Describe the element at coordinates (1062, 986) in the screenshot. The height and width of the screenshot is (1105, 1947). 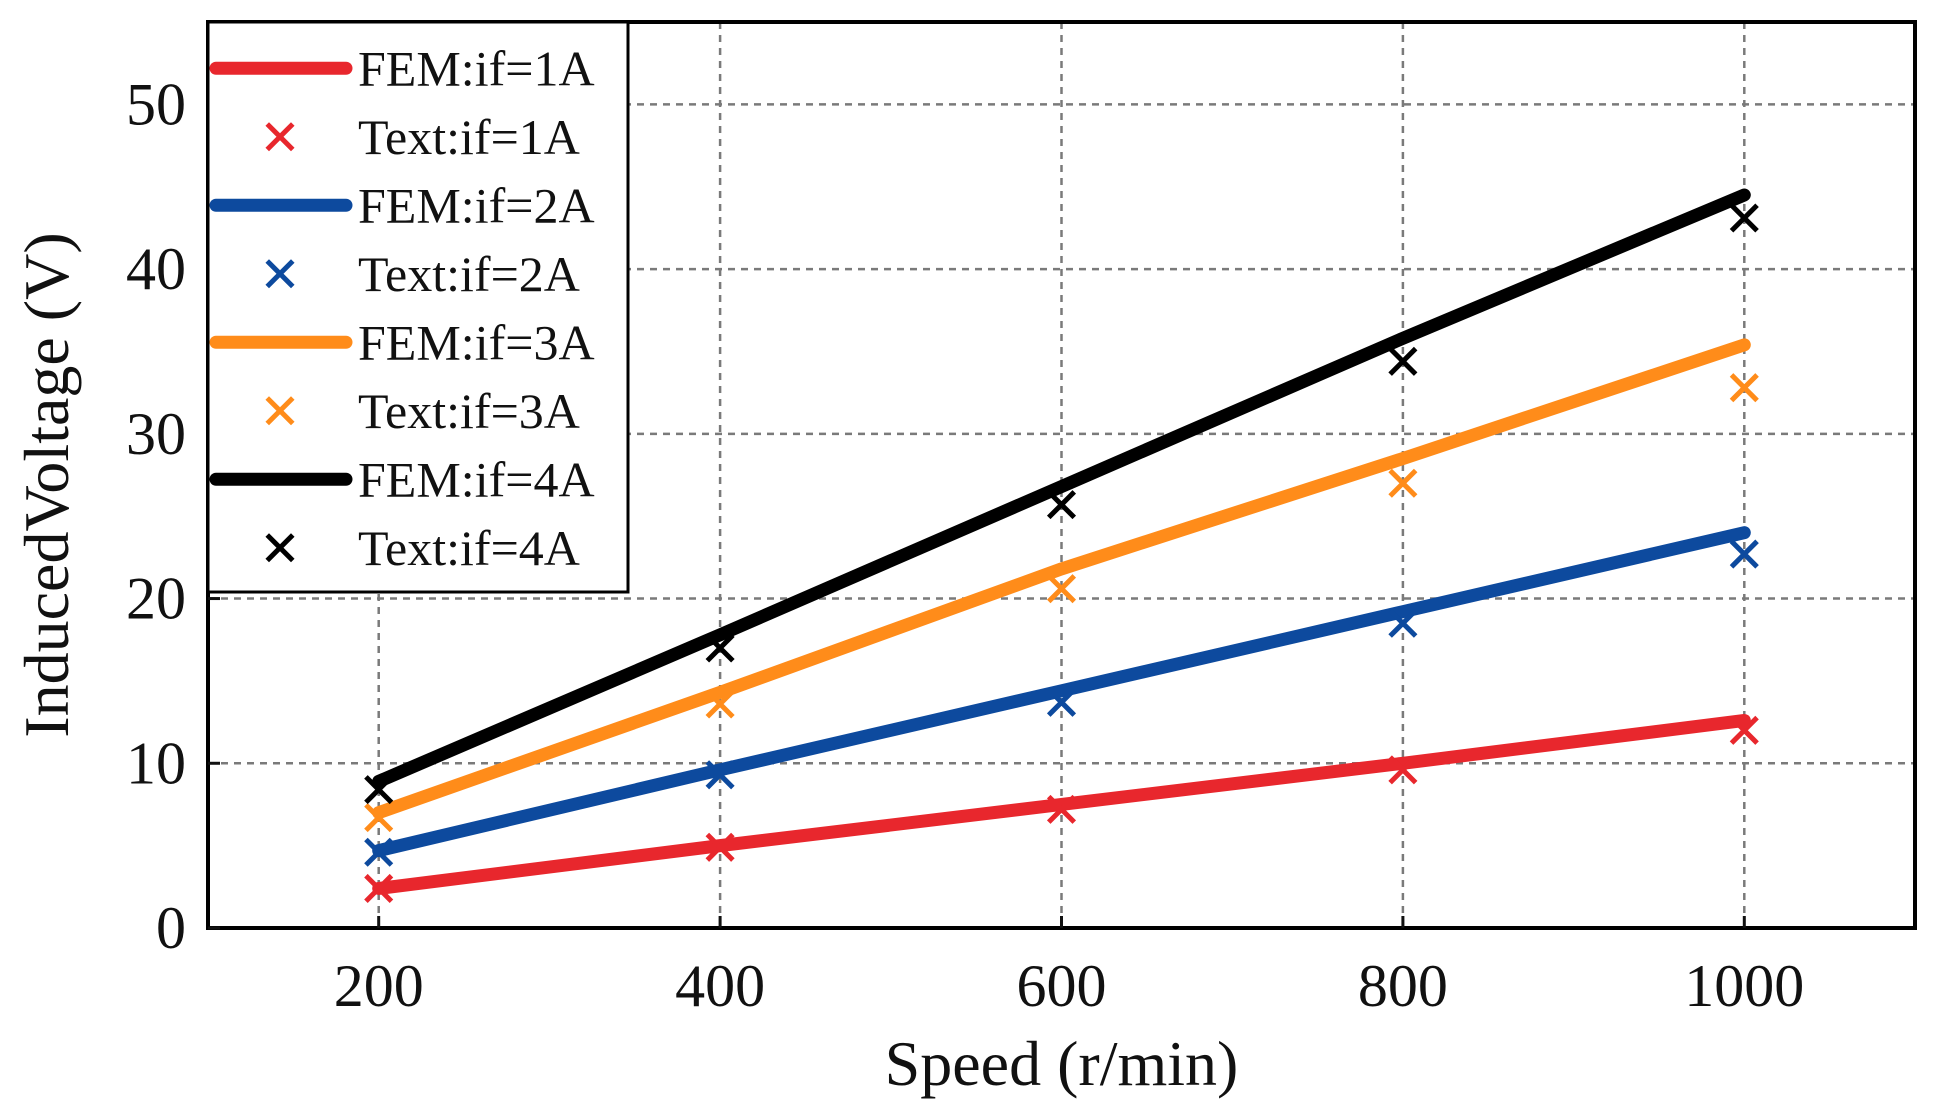
I see `x-tick-label-600: 600` at that location.